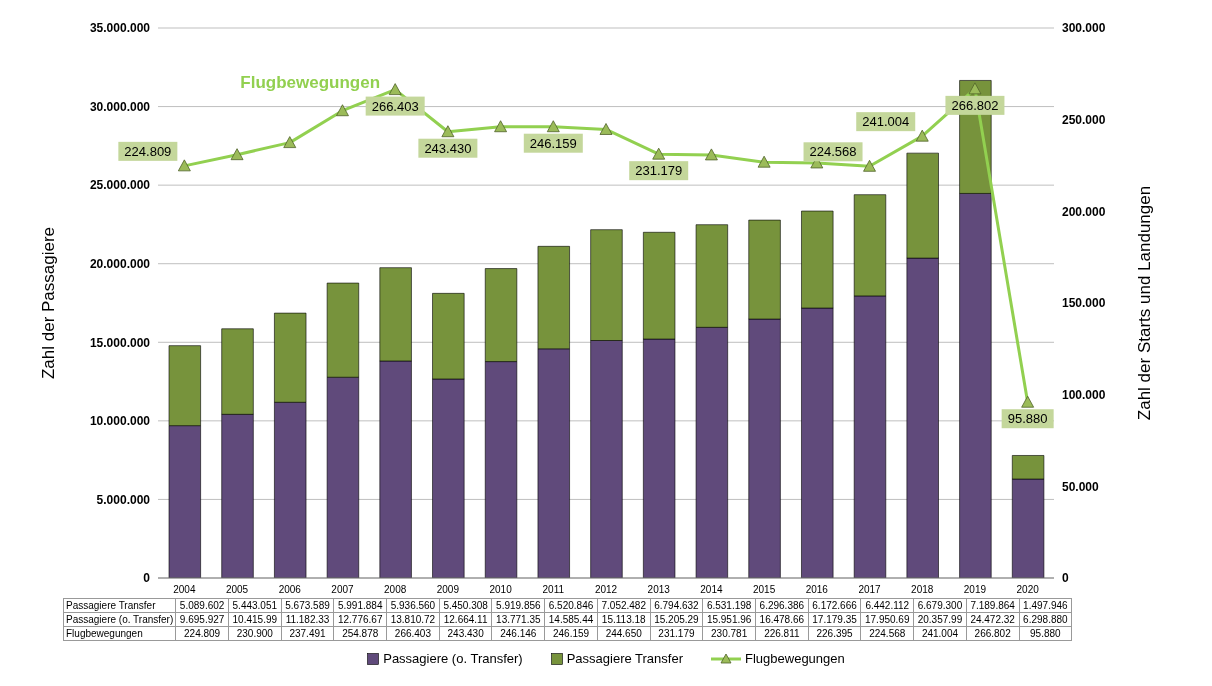 This screenshot has width=1212, height=686. What do you see at coordinates (659, 171) in the screenshot?
I see `annotation: 231.179` at bounding box center [659, 171].